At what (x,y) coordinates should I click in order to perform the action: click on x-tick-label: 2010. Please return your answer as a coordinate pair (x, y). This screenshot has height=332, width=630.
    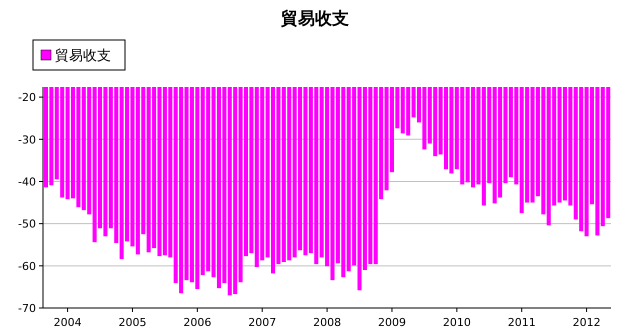
    Looking at the image, I should click on (456, 322).